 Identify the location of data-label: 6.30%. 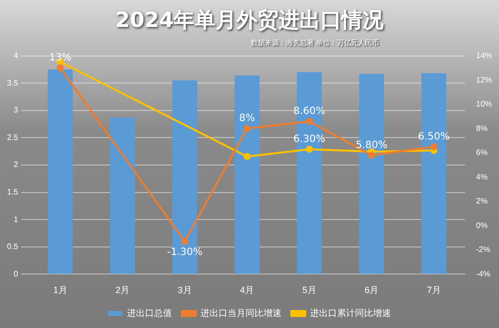
(309, 139).